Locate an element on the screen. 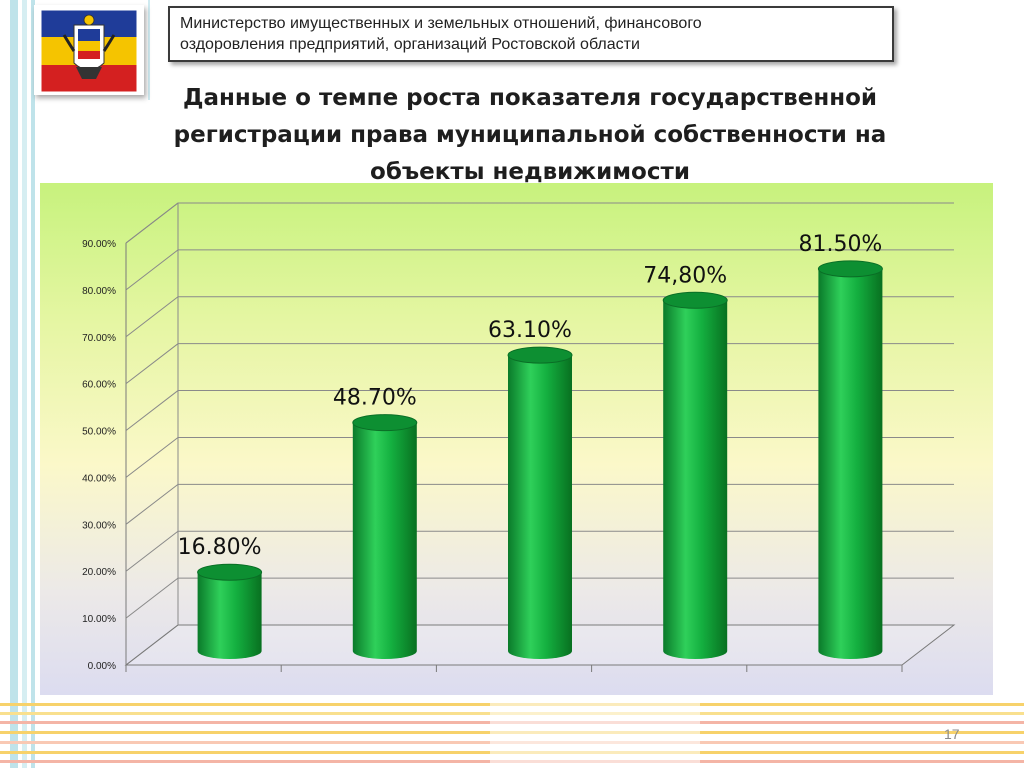 The height and width of the screenshot is (768, 1024). data-label: 48.70% is located at coordinates (375, 398).